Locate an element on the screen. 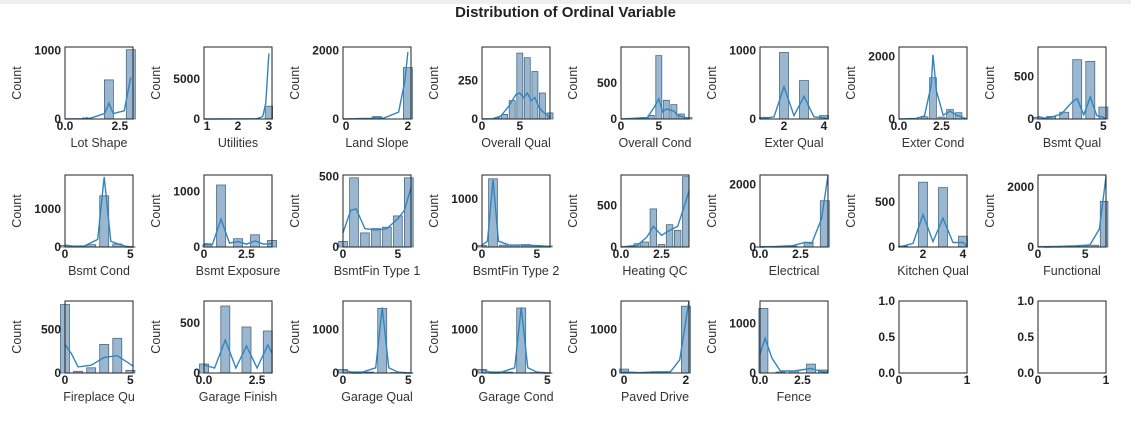  subplot-8: 0 5 0 500 Bsmt Qual Count is located at coordinates (1046, 98).